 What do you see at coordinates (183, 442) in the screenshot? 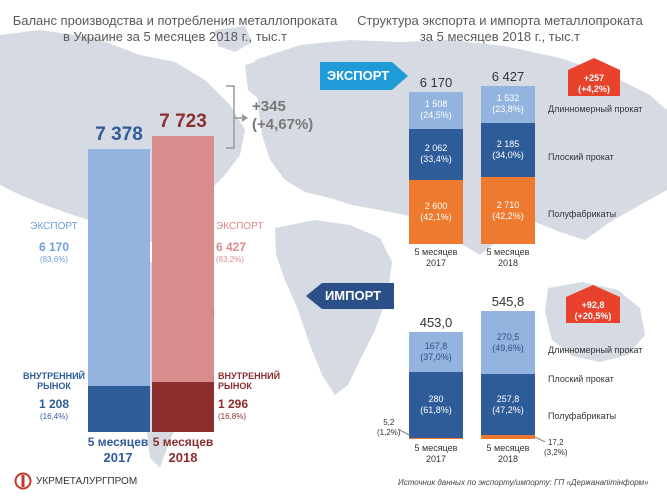
I see `period-2018-line1: 5 месяцев` at bounding box center [183, 442].